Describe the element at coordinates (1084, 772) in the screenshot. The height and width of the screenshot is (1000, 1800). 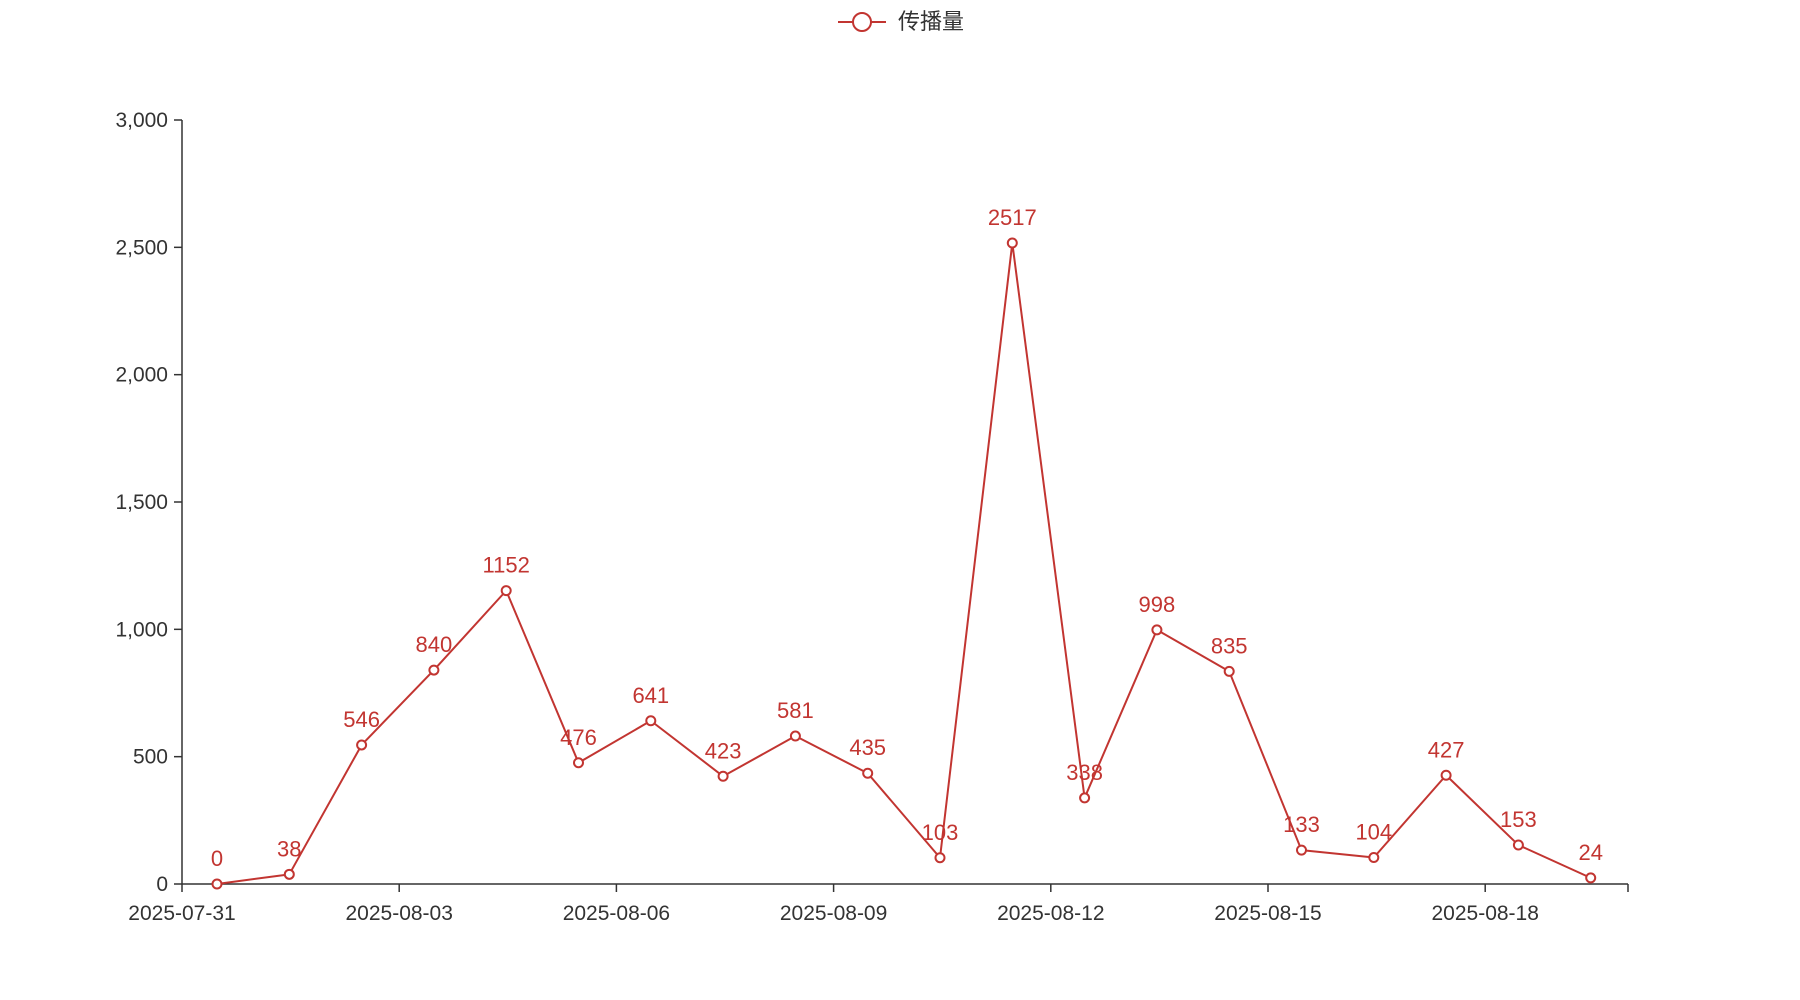
I see `data-label: 338` at that location.